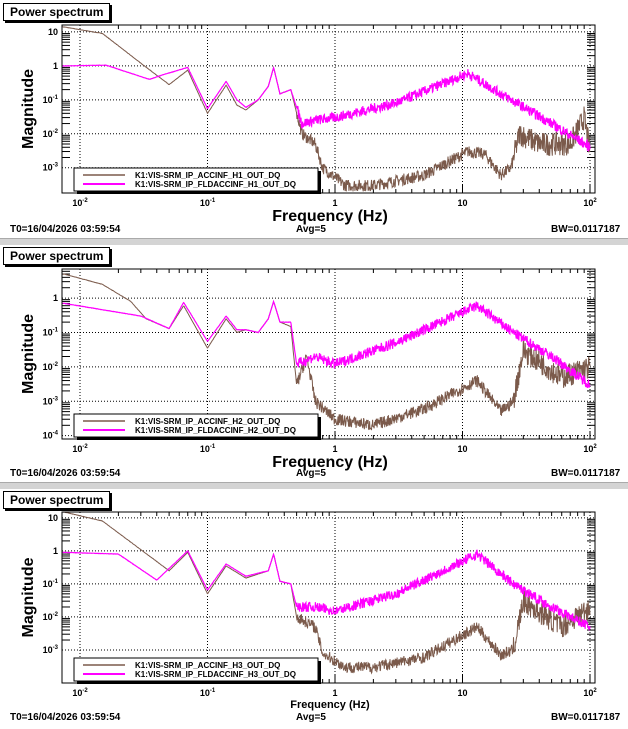 The image size is (628, 729). Describe the element at coordinates (207, 665) in the screenshot. I see `legend-label: K1:VIS-SRM_IP_ACCINF_H3_OUT_DQ` at that location.